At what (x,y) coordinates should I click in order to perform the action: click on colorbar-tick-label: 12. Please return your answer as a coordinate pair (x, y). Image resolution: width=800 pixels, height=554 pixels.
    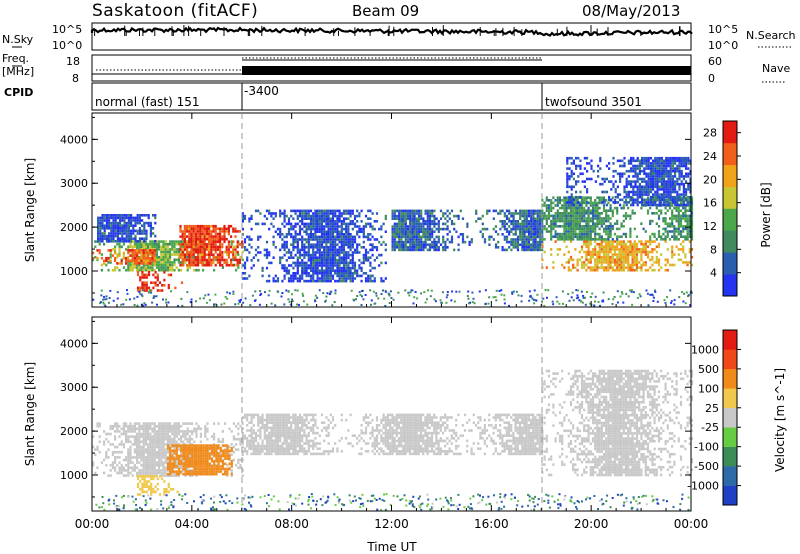
    Looking at the image, I should click on (710, 226).